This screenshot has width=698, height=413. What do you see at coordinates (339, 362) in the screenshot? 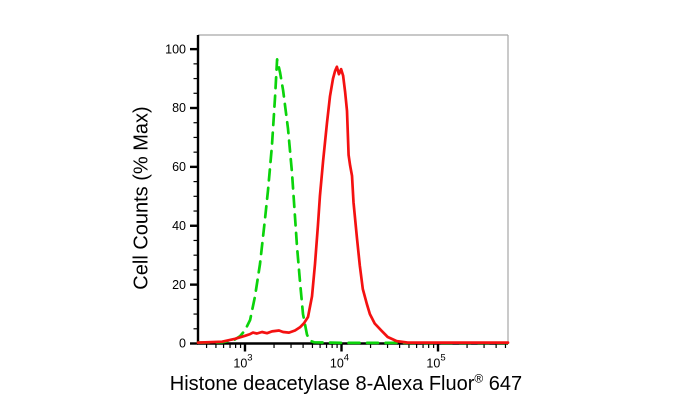
I see `x-tick-label: 10⁴` at bounding box center [339, 362].